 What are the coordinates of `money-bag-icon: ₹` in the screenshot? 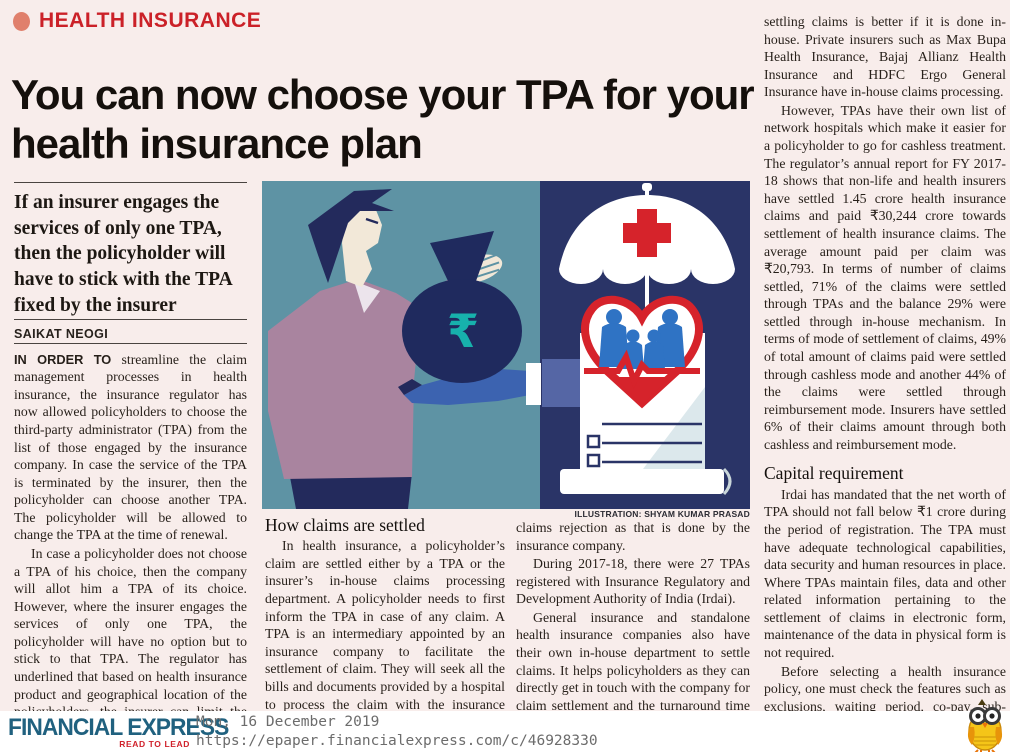 It's located at (462, 307).